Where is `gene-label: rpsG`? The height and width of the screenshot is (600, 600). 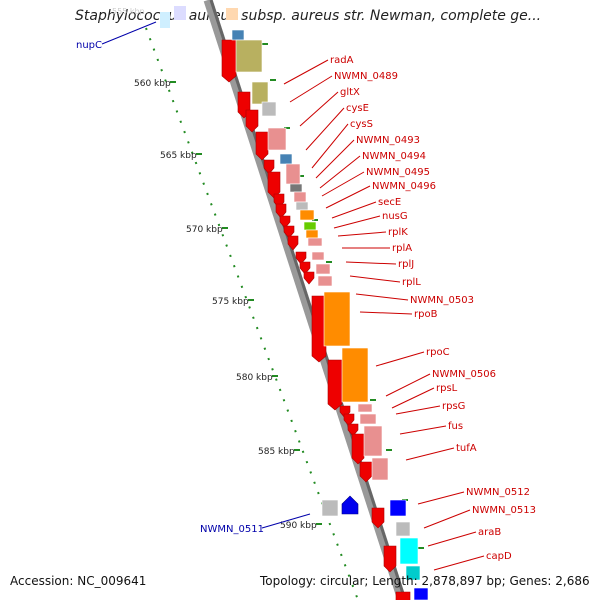 gene-label: rpsG is located at coordinates (453, 406).